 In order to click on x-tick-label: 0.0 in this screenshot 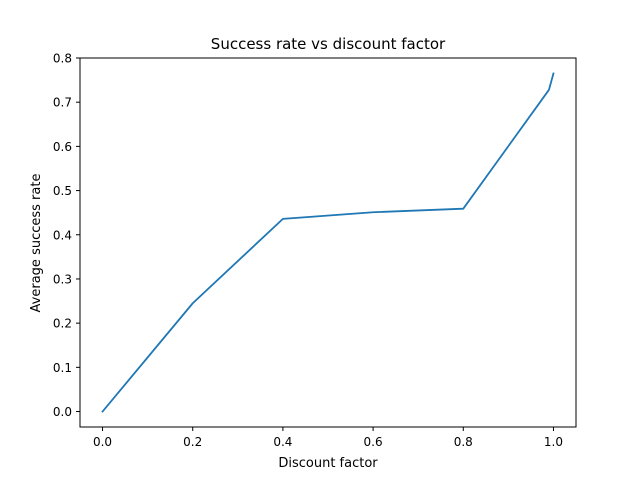, I will do `click(102, 442)`.